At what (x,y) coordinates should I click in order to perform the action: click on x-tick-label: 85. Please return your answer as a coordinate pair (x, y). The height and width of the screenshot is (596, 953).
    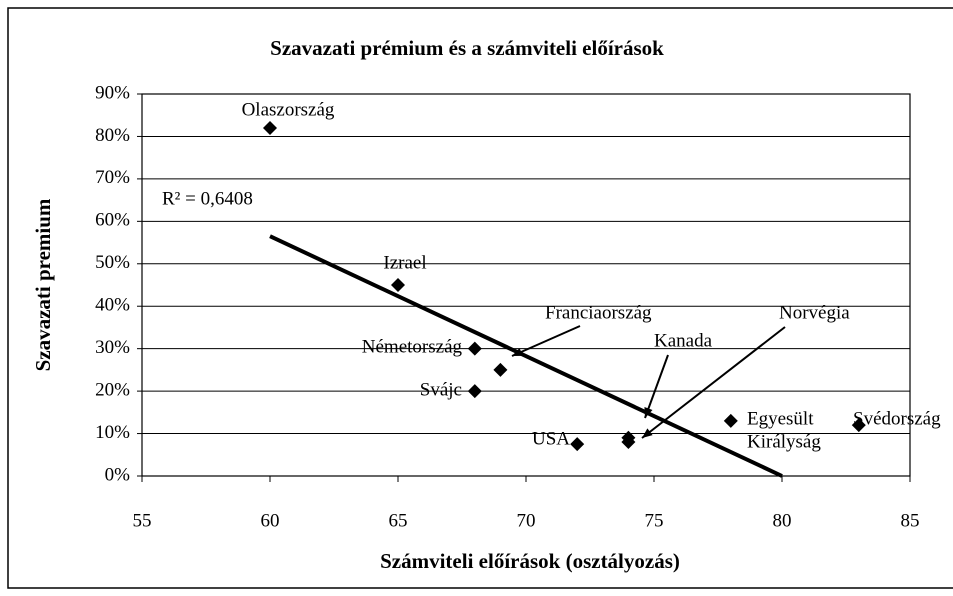
    Looking at the image, I should click on (910, 520).